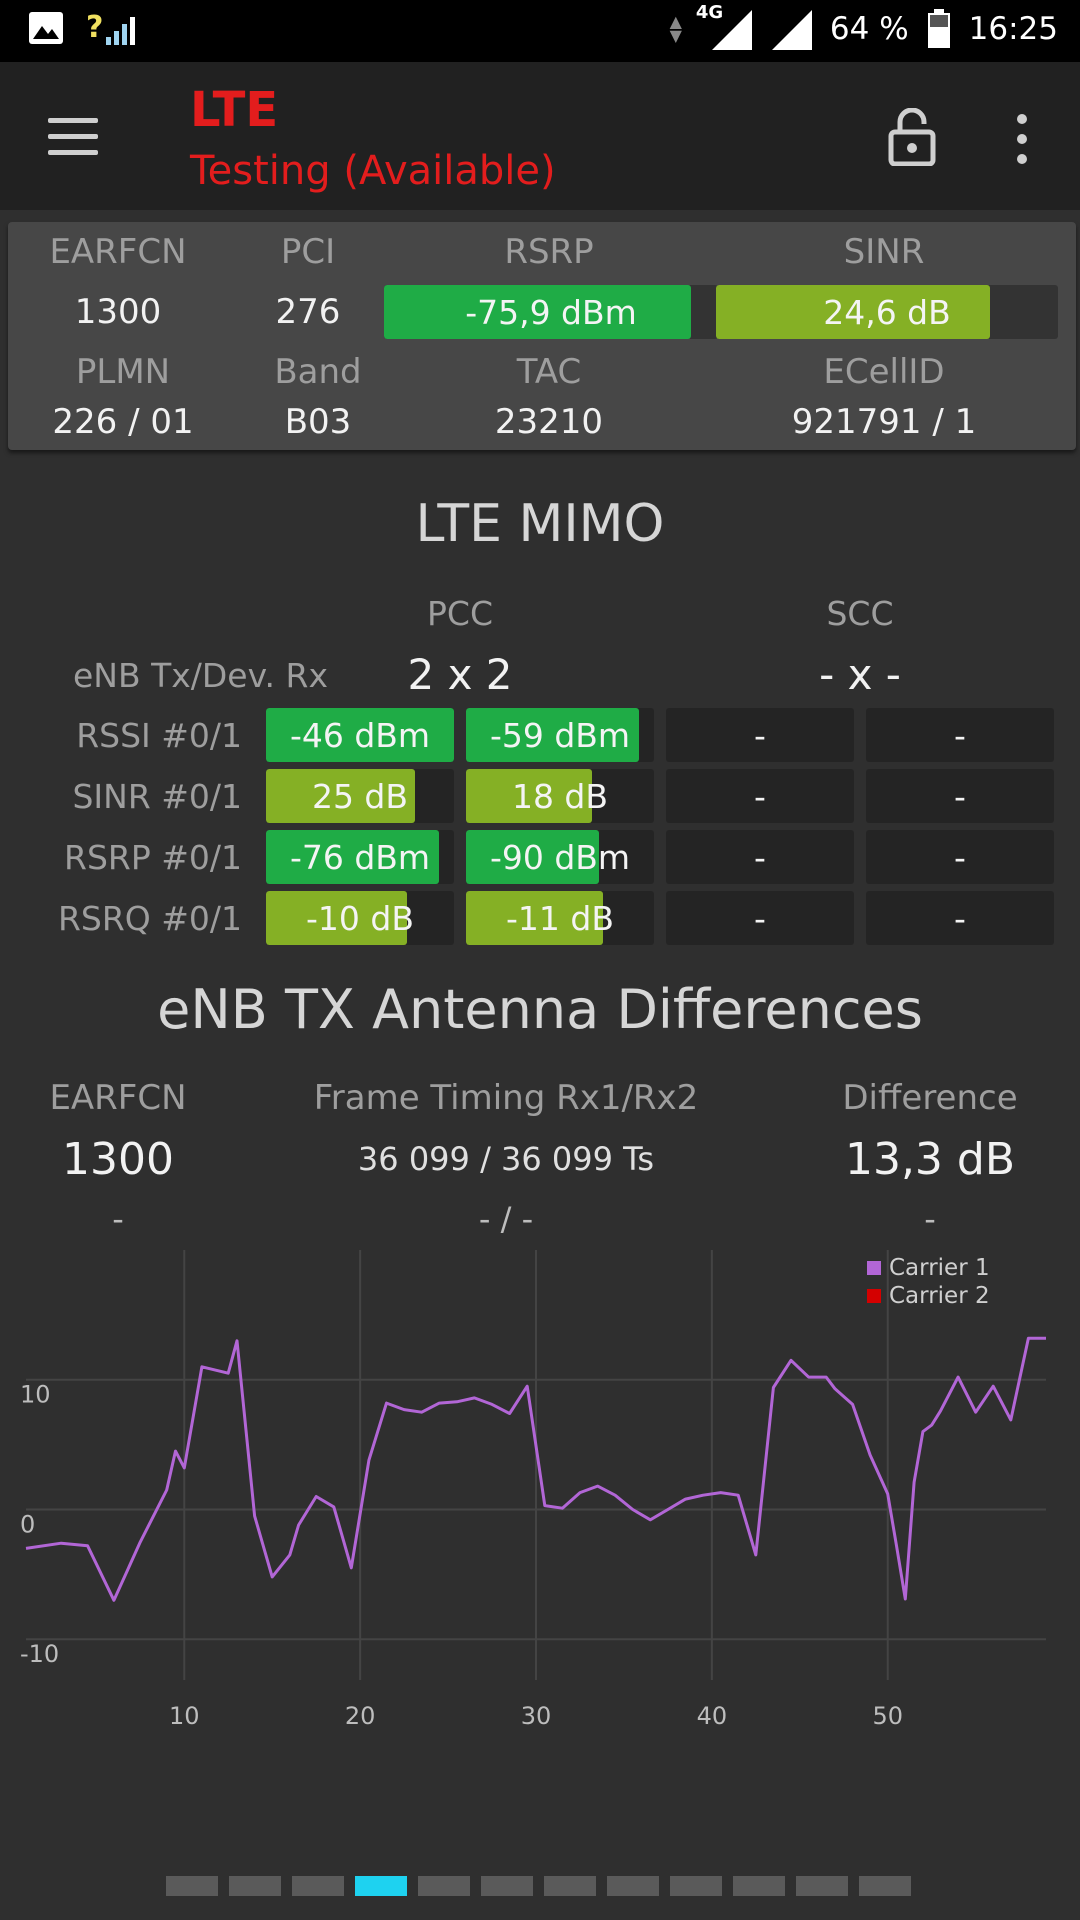 The height and width of the screenshot is (1920, 1080). Describe the element at coordinates (308, 312) in the screenshot. I see `pci-value: 276` at that location.